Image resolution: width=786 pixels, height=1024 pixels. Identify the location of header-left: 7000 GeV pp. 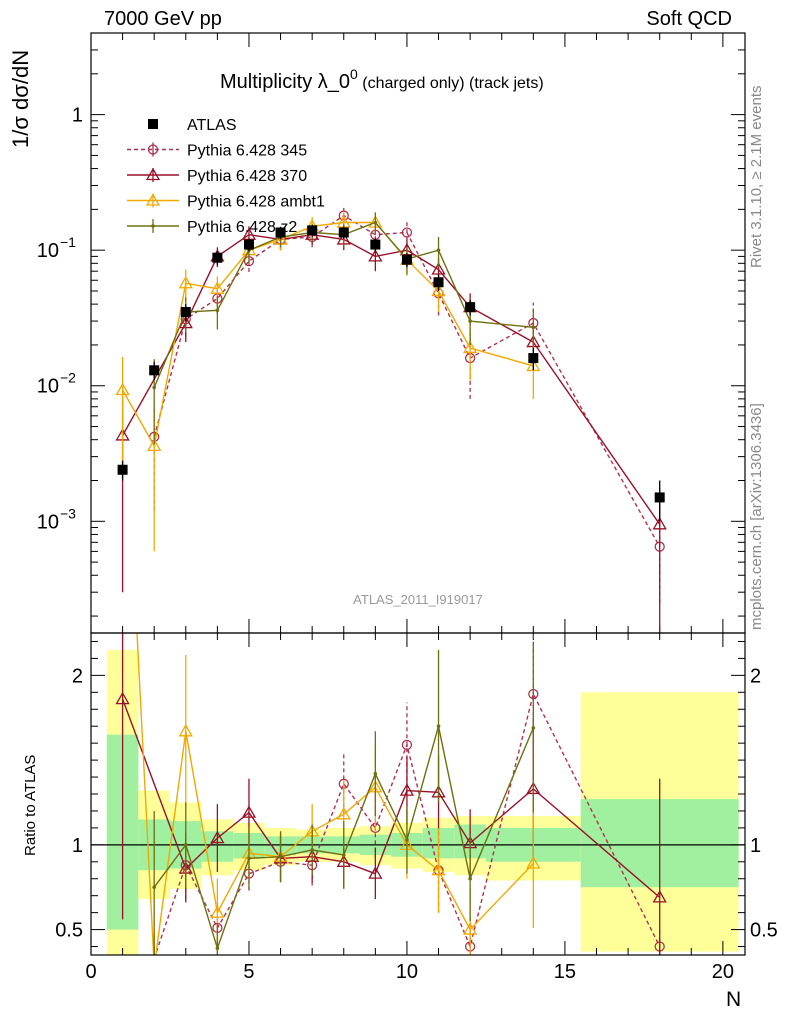
(163, 19).